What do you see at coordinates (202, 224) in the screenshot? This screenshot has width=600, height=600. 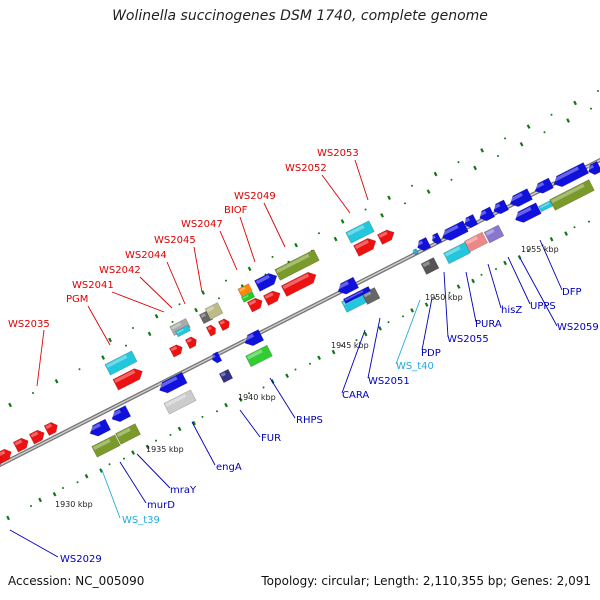 I see `gene-label-ws2047: WS2047` at bounding box center [202, 224].